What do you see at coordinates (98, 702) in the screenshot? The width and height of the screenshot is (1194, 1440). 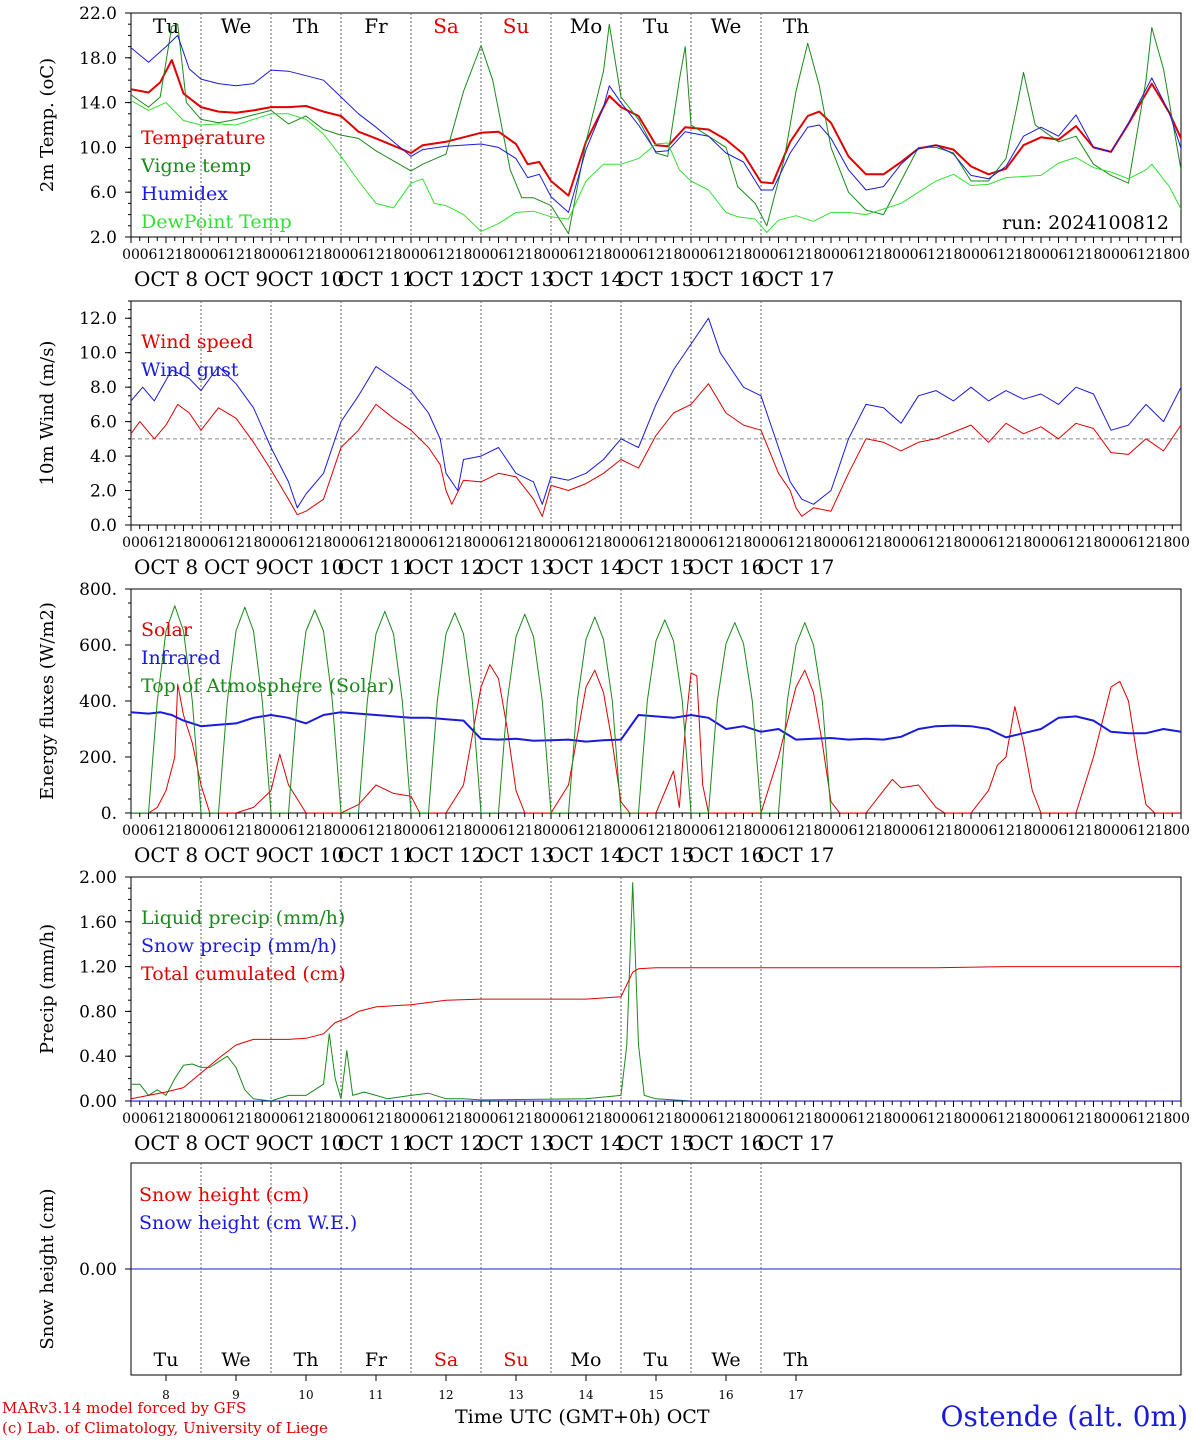 I see `y-tick-label: 400.` at bounding box center [98, 702].